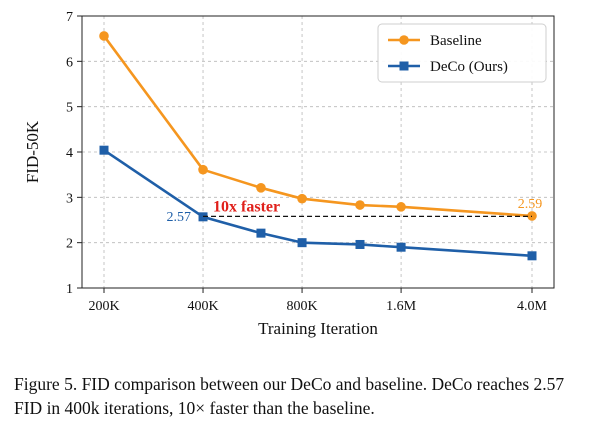 This screenshot has width=594, height=434. I want to click on x-tick-label: 1.6M, so click(401, 306).